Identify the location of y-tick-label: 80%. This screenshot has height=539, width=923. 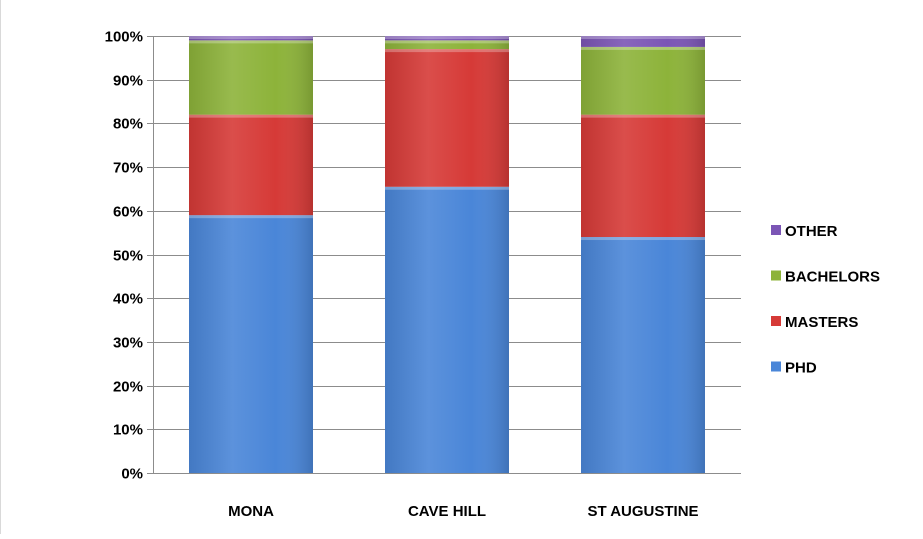
(128, 124).